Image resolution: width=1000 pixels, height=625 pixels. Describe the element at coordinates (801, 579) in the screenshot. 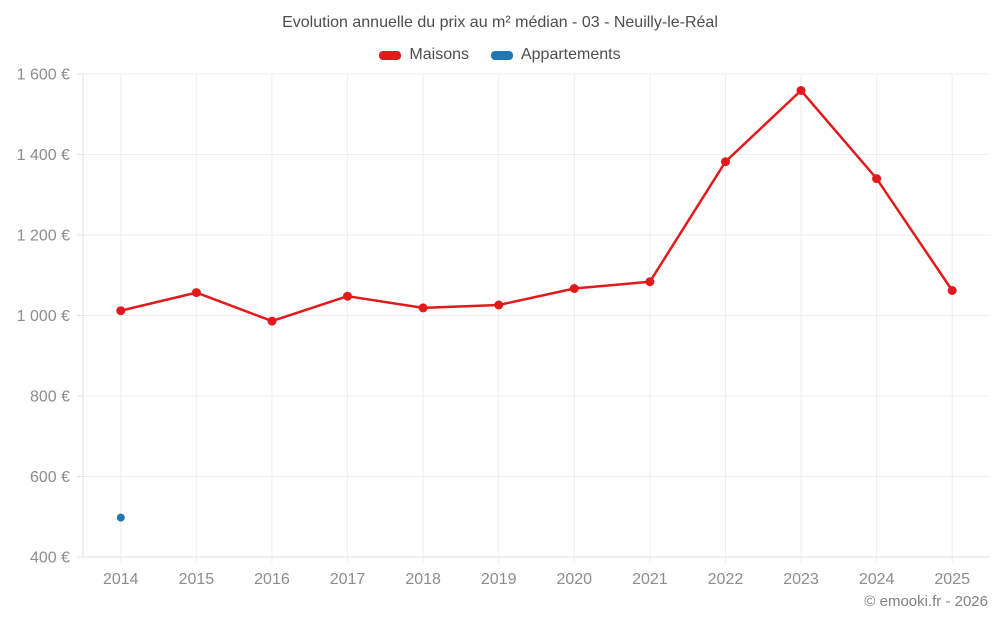

I see `x-tick-label: 2023` at that location.